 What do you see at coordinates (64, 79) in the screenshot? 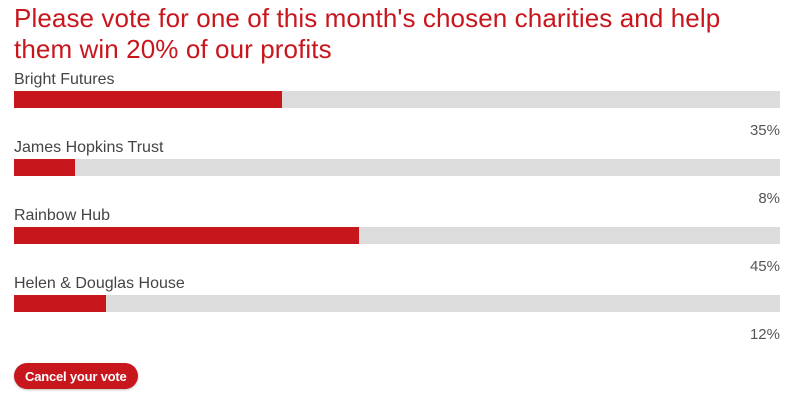
I see `option-label: Bright Futures` at bounding box center [64, 79].